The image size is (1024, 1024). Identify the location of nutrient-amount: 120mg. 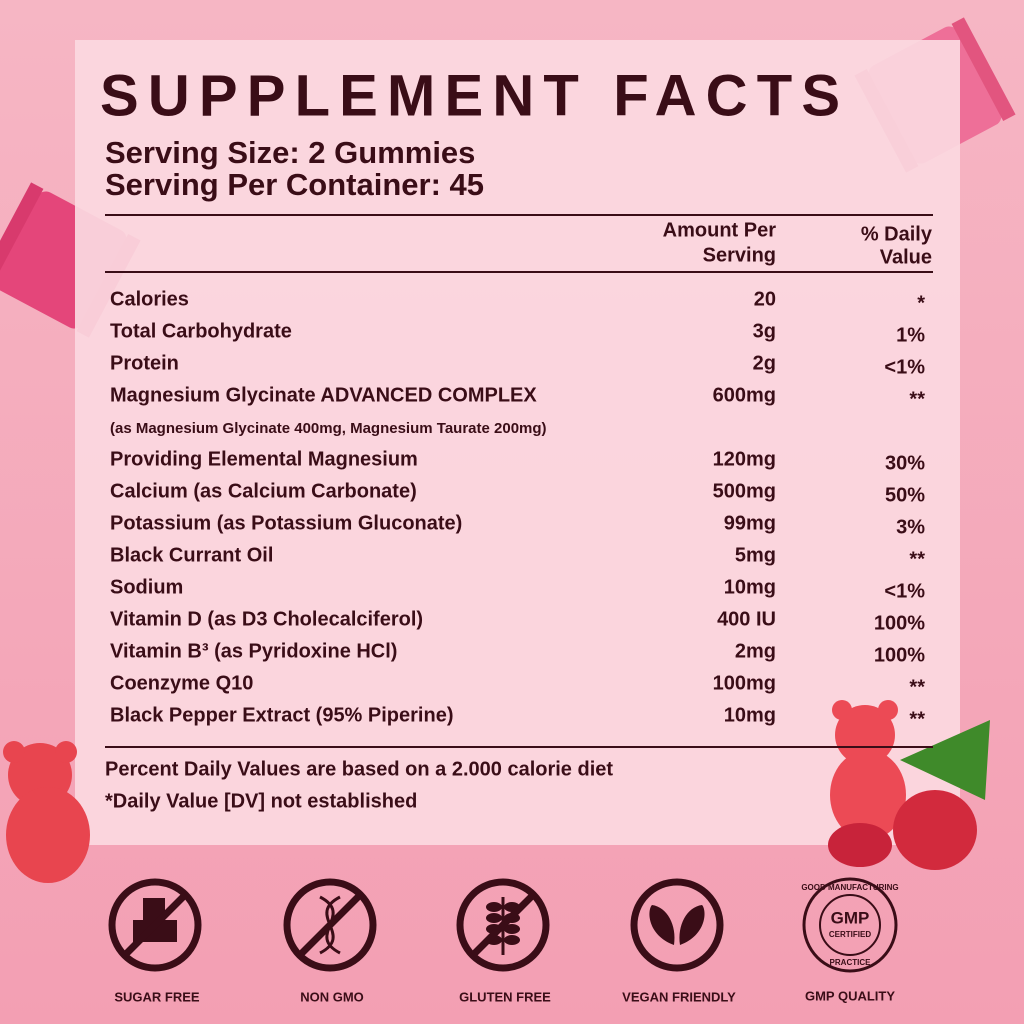
(744, 459).